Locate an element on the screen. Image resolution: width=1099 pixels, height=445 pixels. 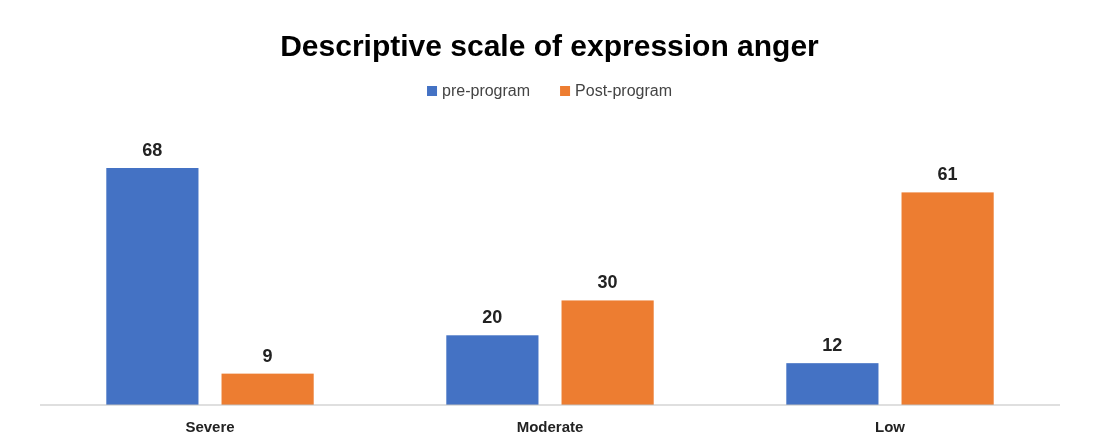
data-label: 30 is located at coordinates (607, 282).